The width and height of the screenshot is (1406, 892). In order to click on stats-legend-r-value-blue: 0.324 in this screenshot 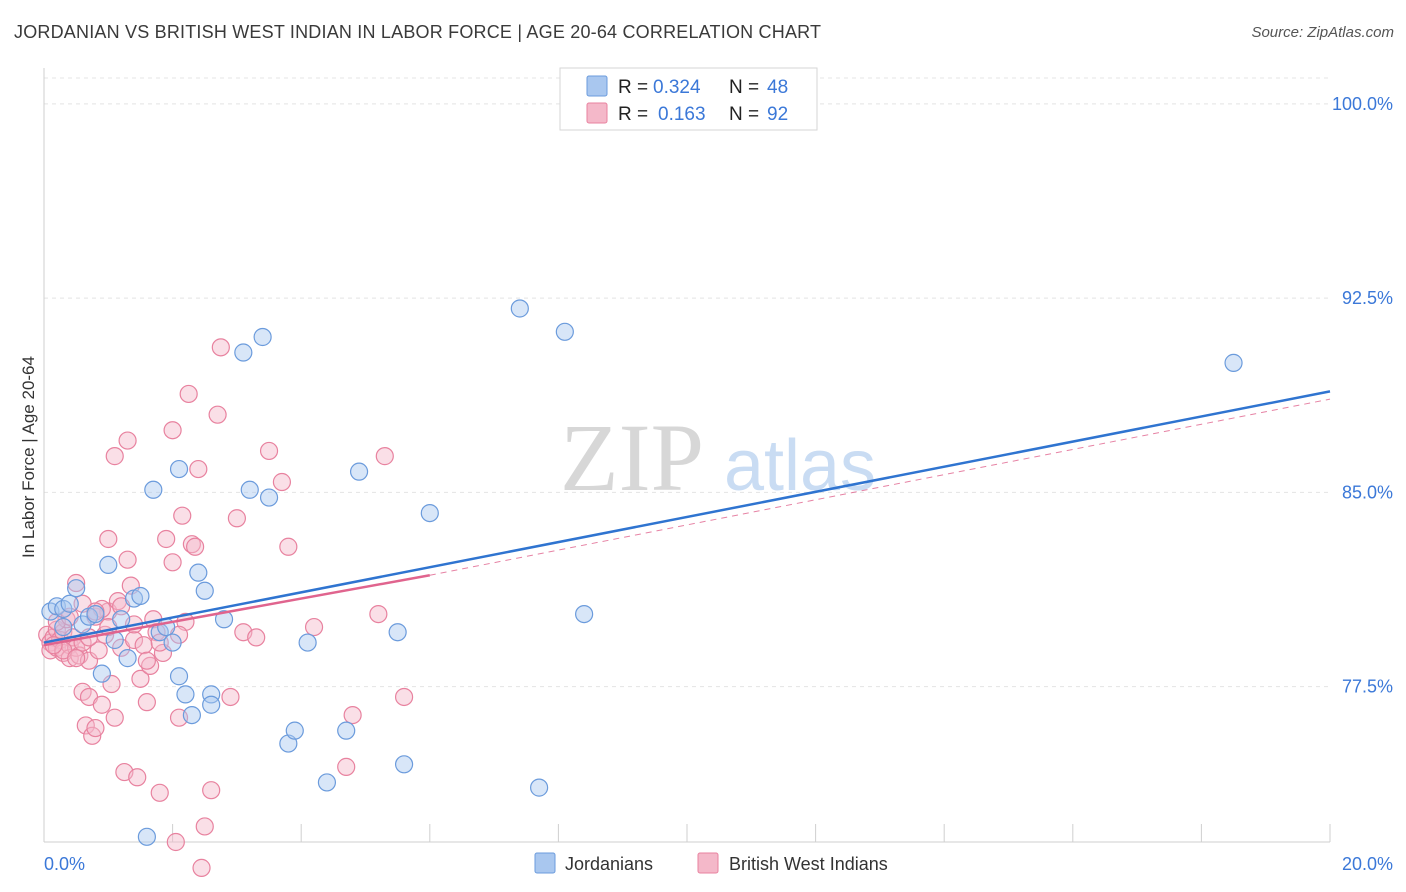, I will do `click(677, 87)`.